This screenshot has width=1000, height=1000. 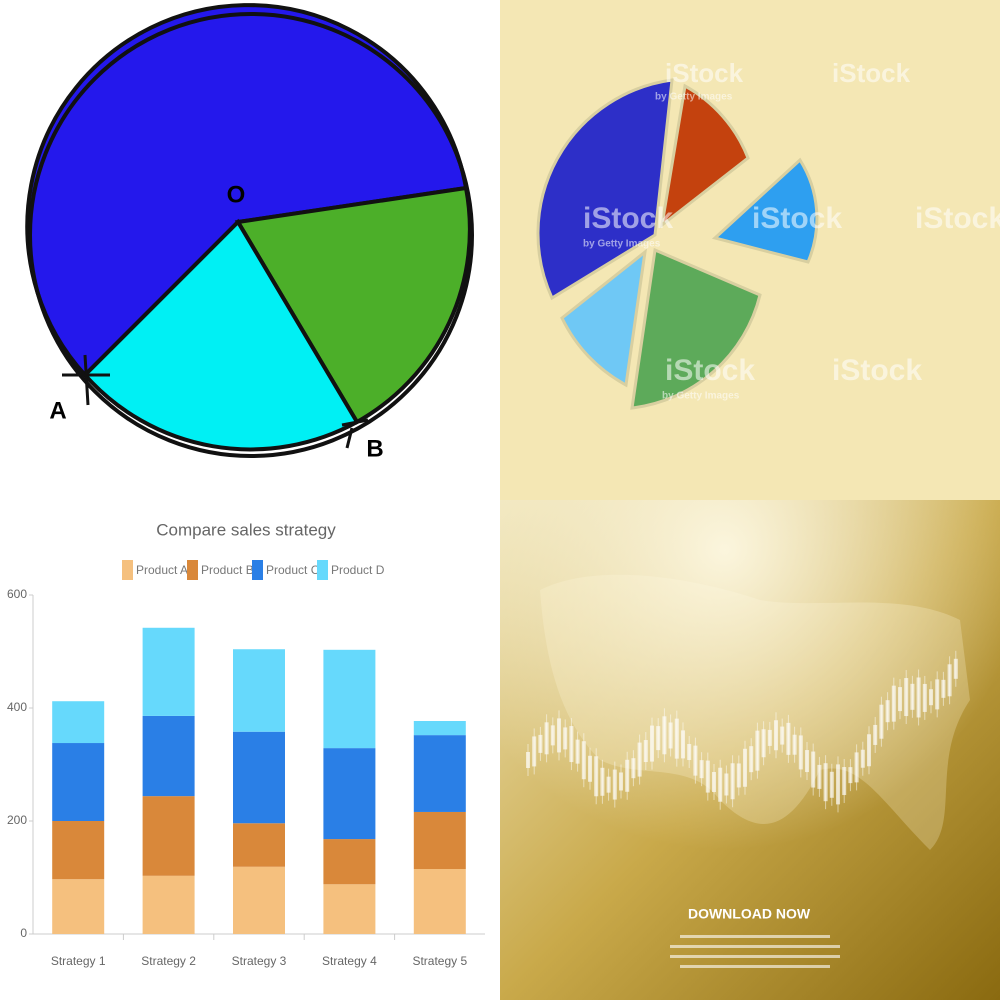 I want to click on legend-label: Product A, so click(x=162, y=570).